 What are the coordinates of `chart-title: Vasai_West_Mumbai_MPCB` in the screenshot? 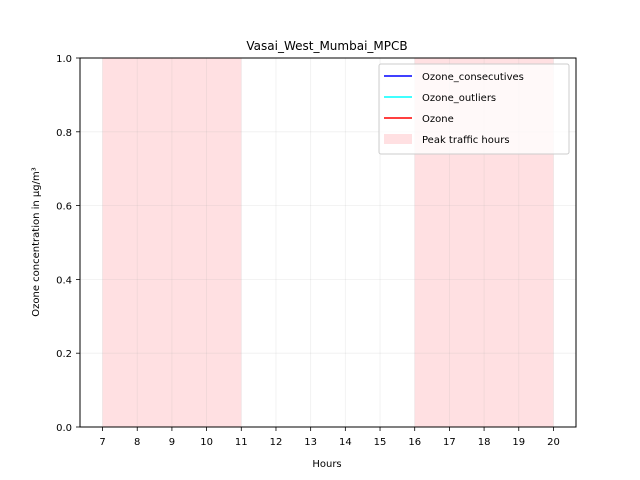 It's located at (326, 46).